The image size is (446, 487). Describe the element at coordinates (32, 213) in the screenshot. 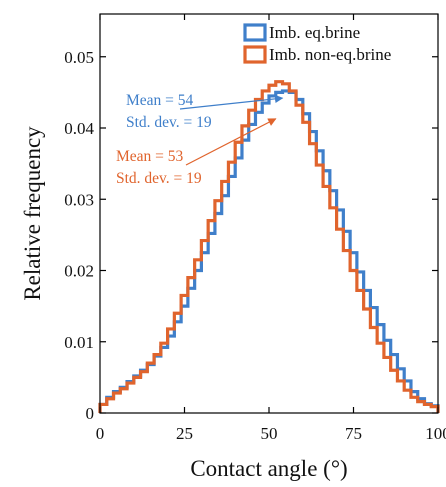

I see `y-axis-label: Relative frequency` at that location.